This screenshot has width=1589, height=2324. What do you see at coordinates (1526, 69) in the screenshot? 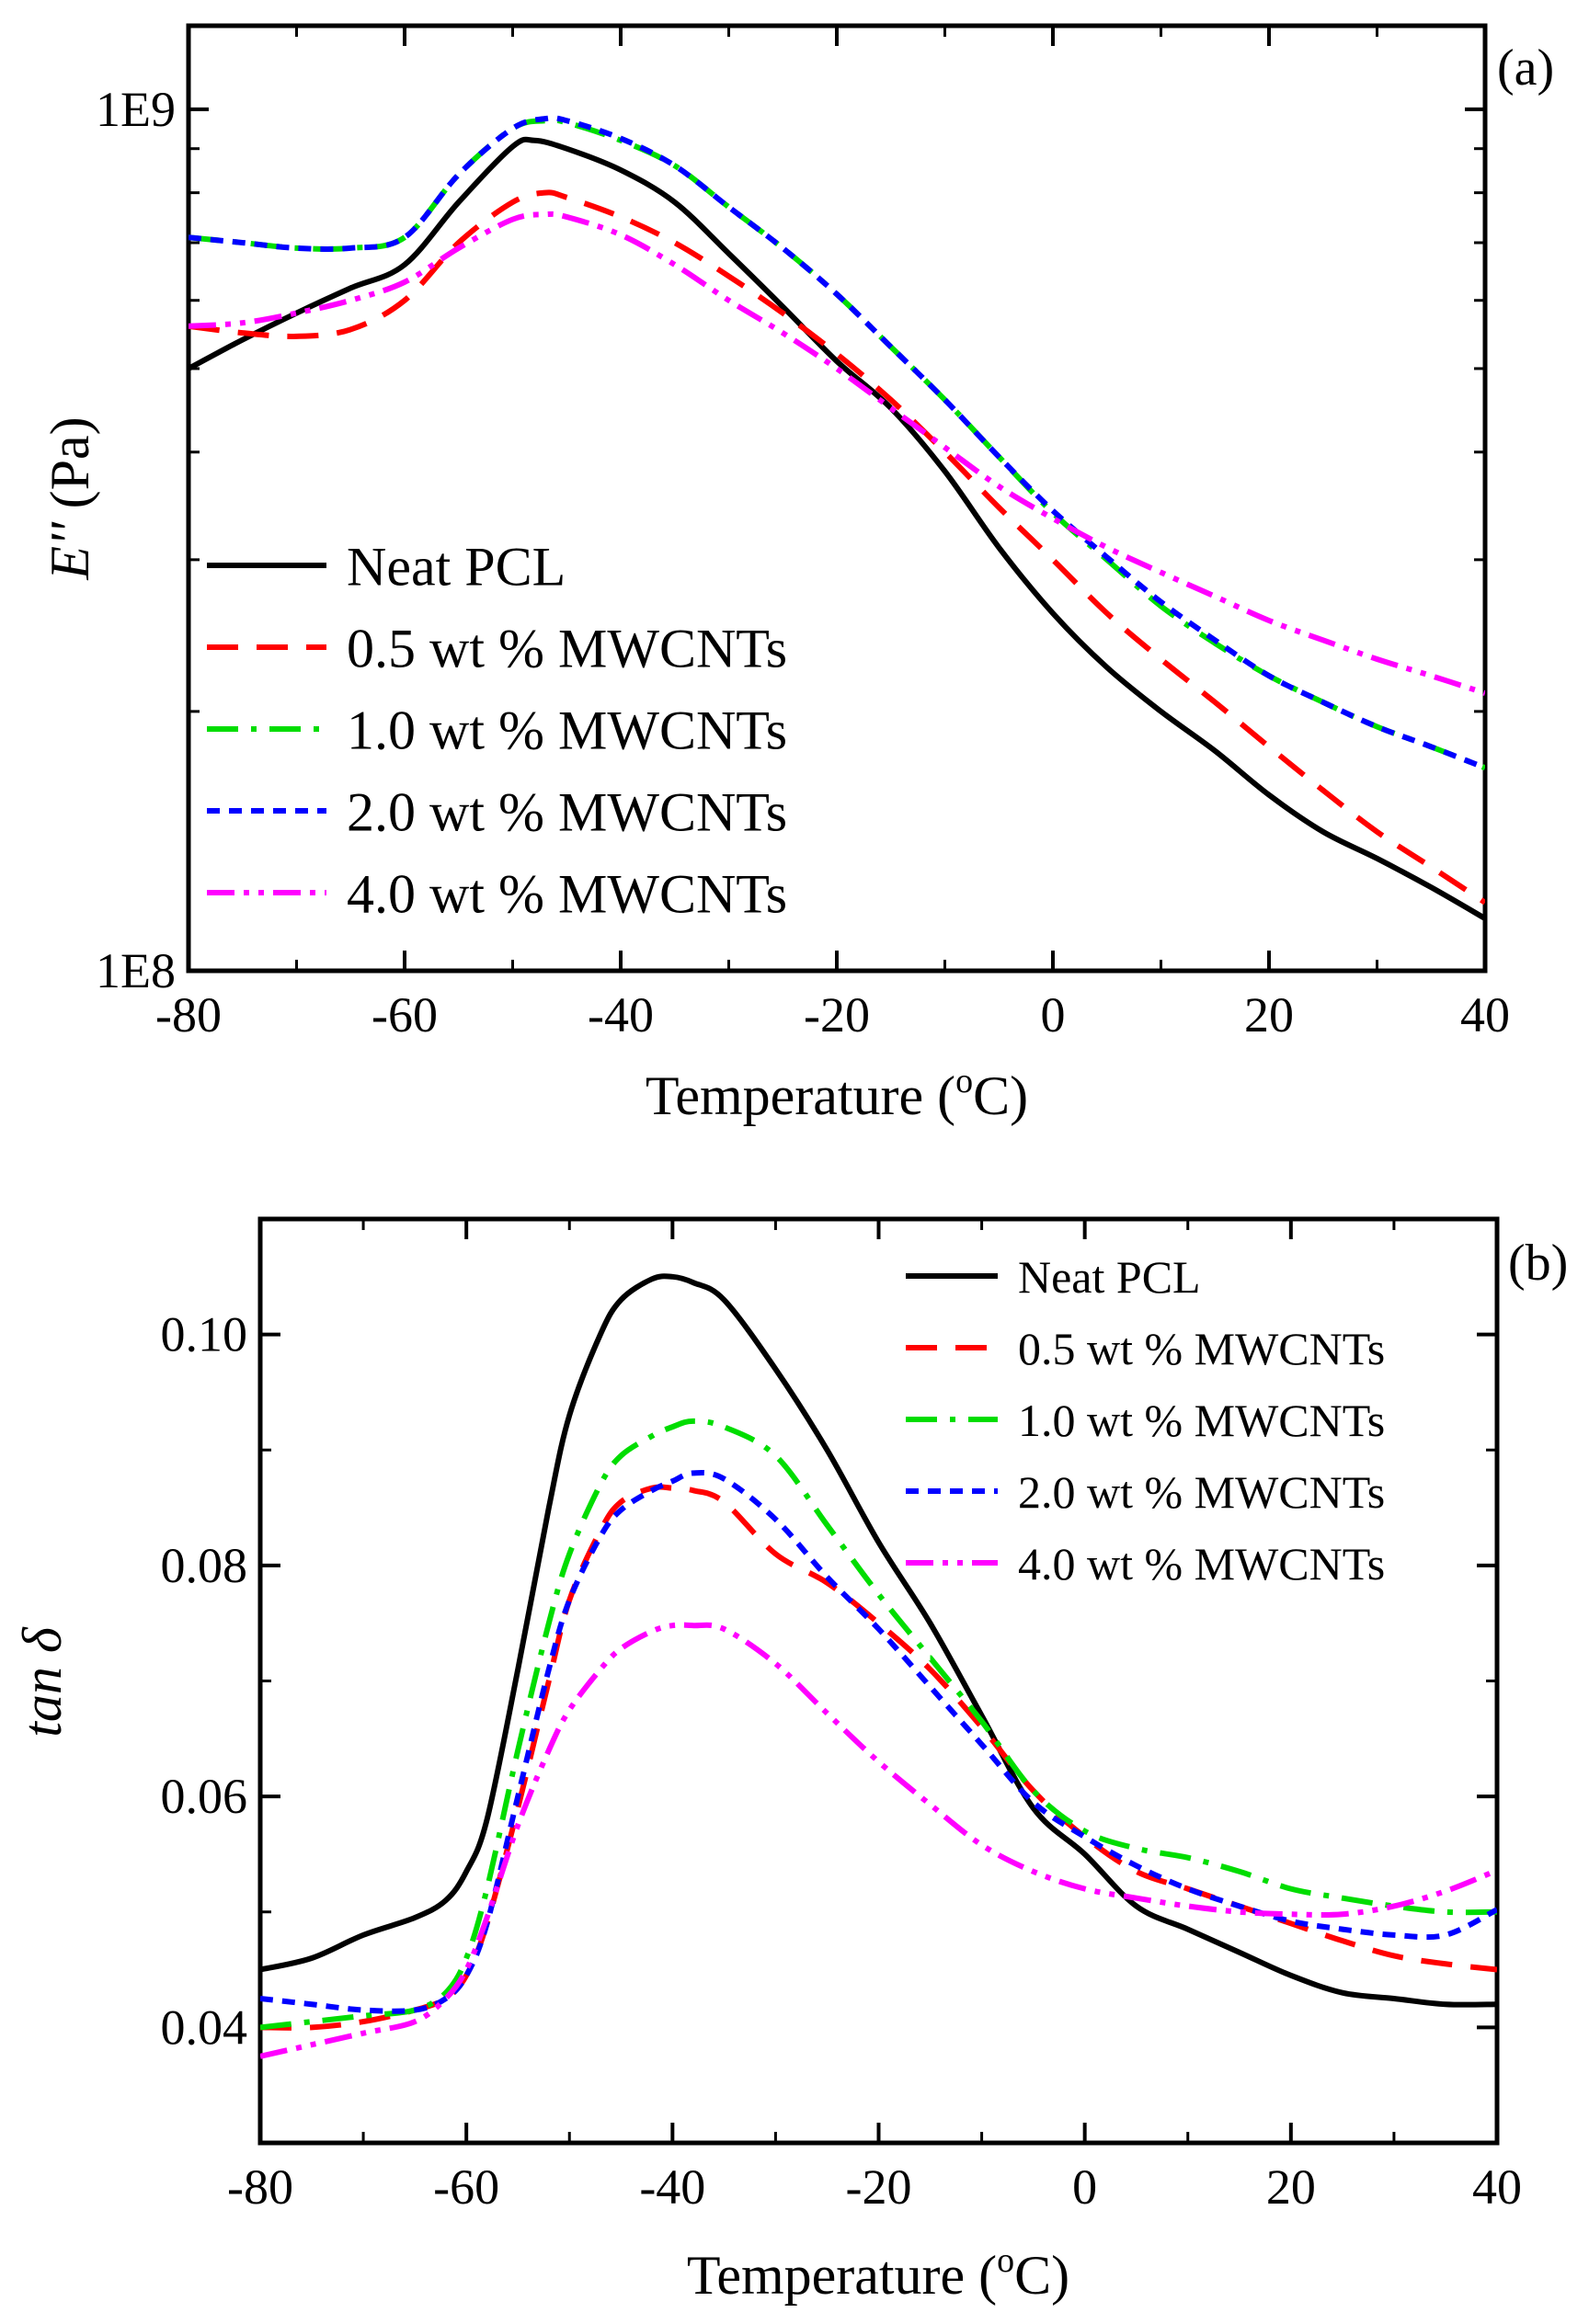
I see `panel-a-label: (a)` at bounding box center [1526, 69].